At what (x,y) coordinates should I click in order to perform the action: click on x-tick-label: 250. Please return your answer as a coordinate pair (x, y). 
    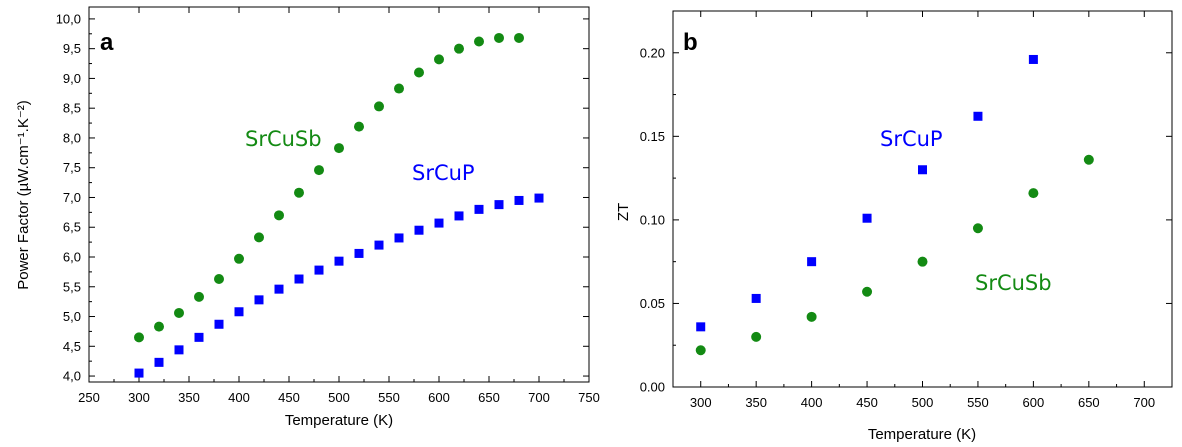
    Looking at the image, I should click on (89, 397).